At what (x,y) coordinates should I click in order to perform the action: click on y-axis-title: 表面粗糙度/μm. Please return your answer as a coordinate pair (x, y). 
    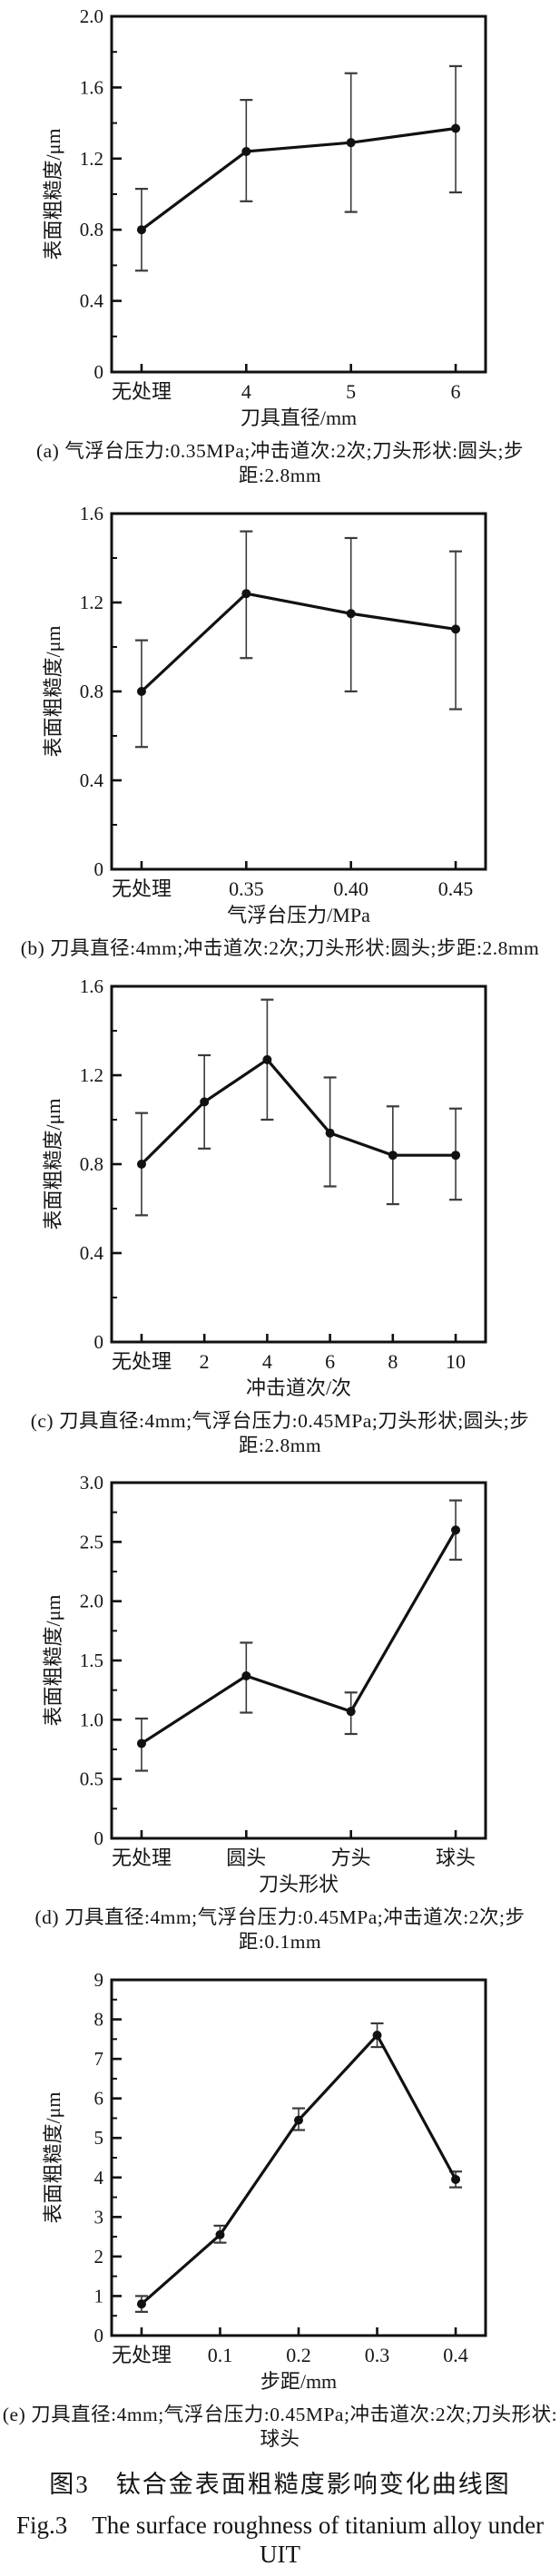
    Looking at the image, I should click on (53, 2158).